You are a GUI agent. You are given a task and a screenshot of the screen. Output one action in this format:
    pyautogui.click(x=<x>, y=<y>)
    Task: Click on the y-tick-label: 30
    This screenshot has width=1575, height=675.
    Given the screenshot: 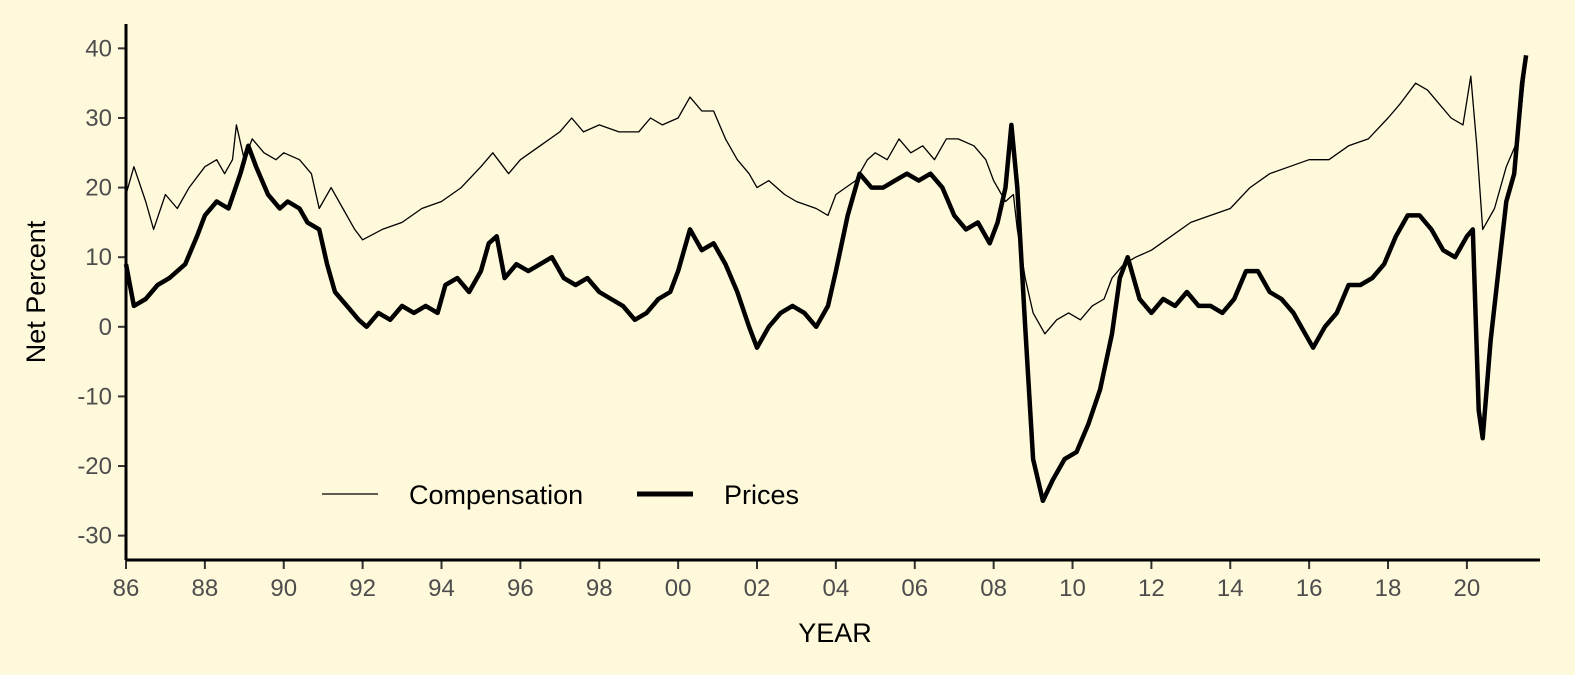 What is the action you would take?
    pyautogui.click(x=98, y=118)
    